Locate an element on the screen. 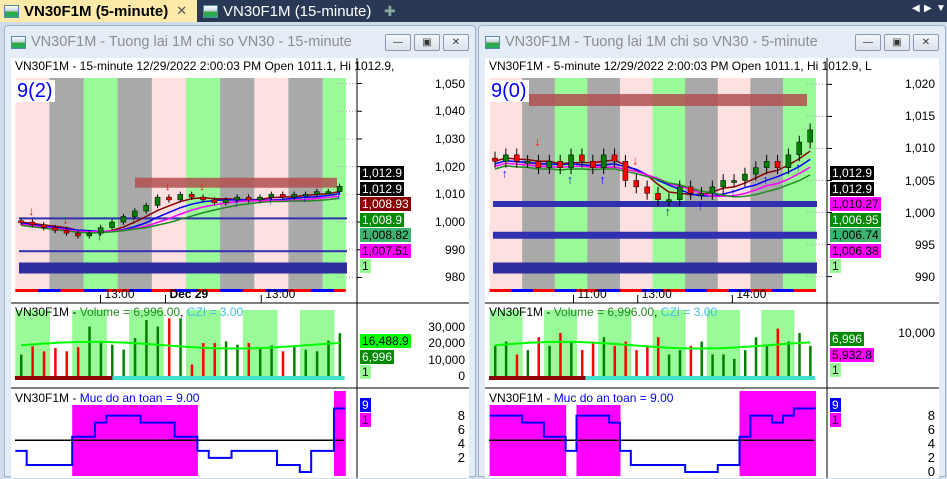 Image resolution: width=947 pixels, height=479 pixels. tab-5-minute: VN30F1M (5-minute) ✕ is located at coordinates (98, 11).